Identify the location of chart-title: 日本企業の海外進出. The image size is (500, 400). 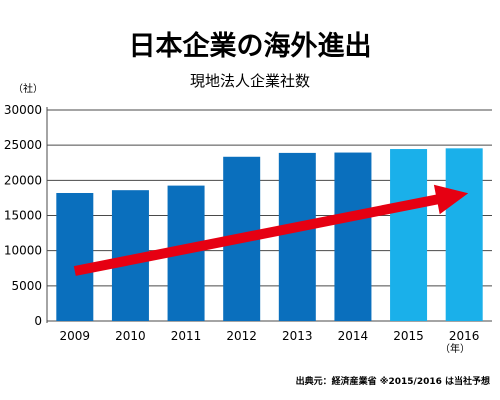
(250, 46).